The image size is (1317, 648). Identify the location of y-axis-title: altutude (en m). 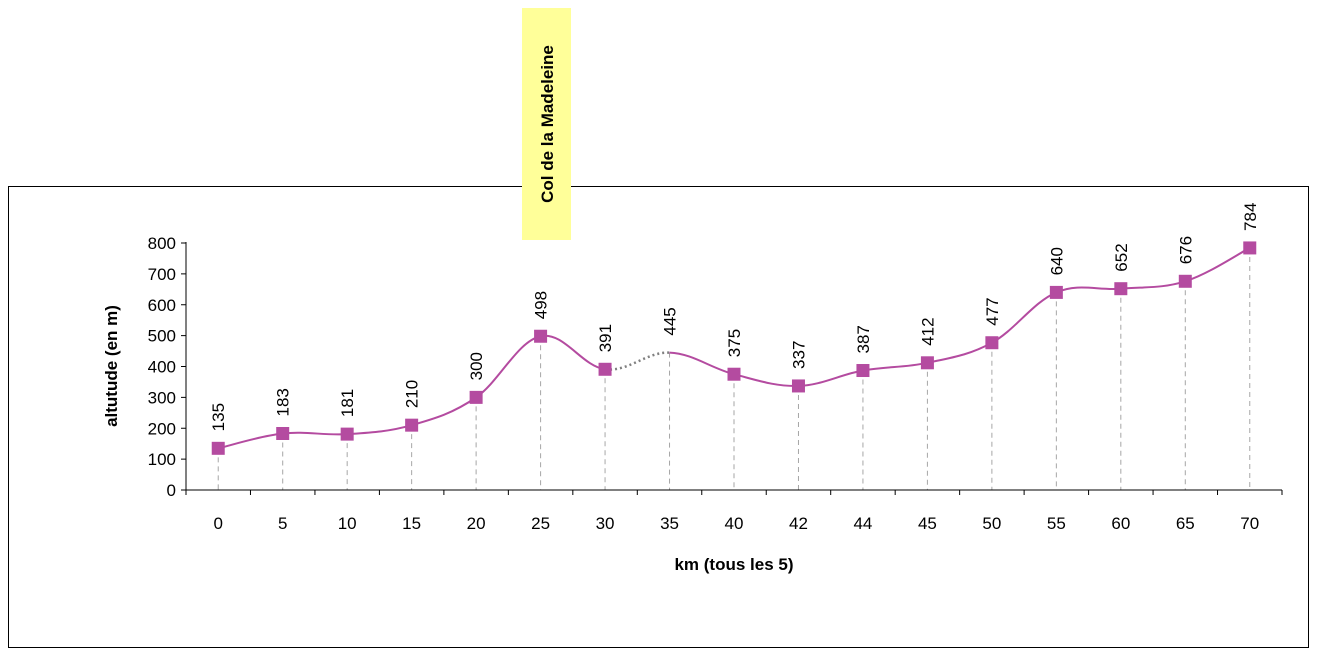
(111, 366).